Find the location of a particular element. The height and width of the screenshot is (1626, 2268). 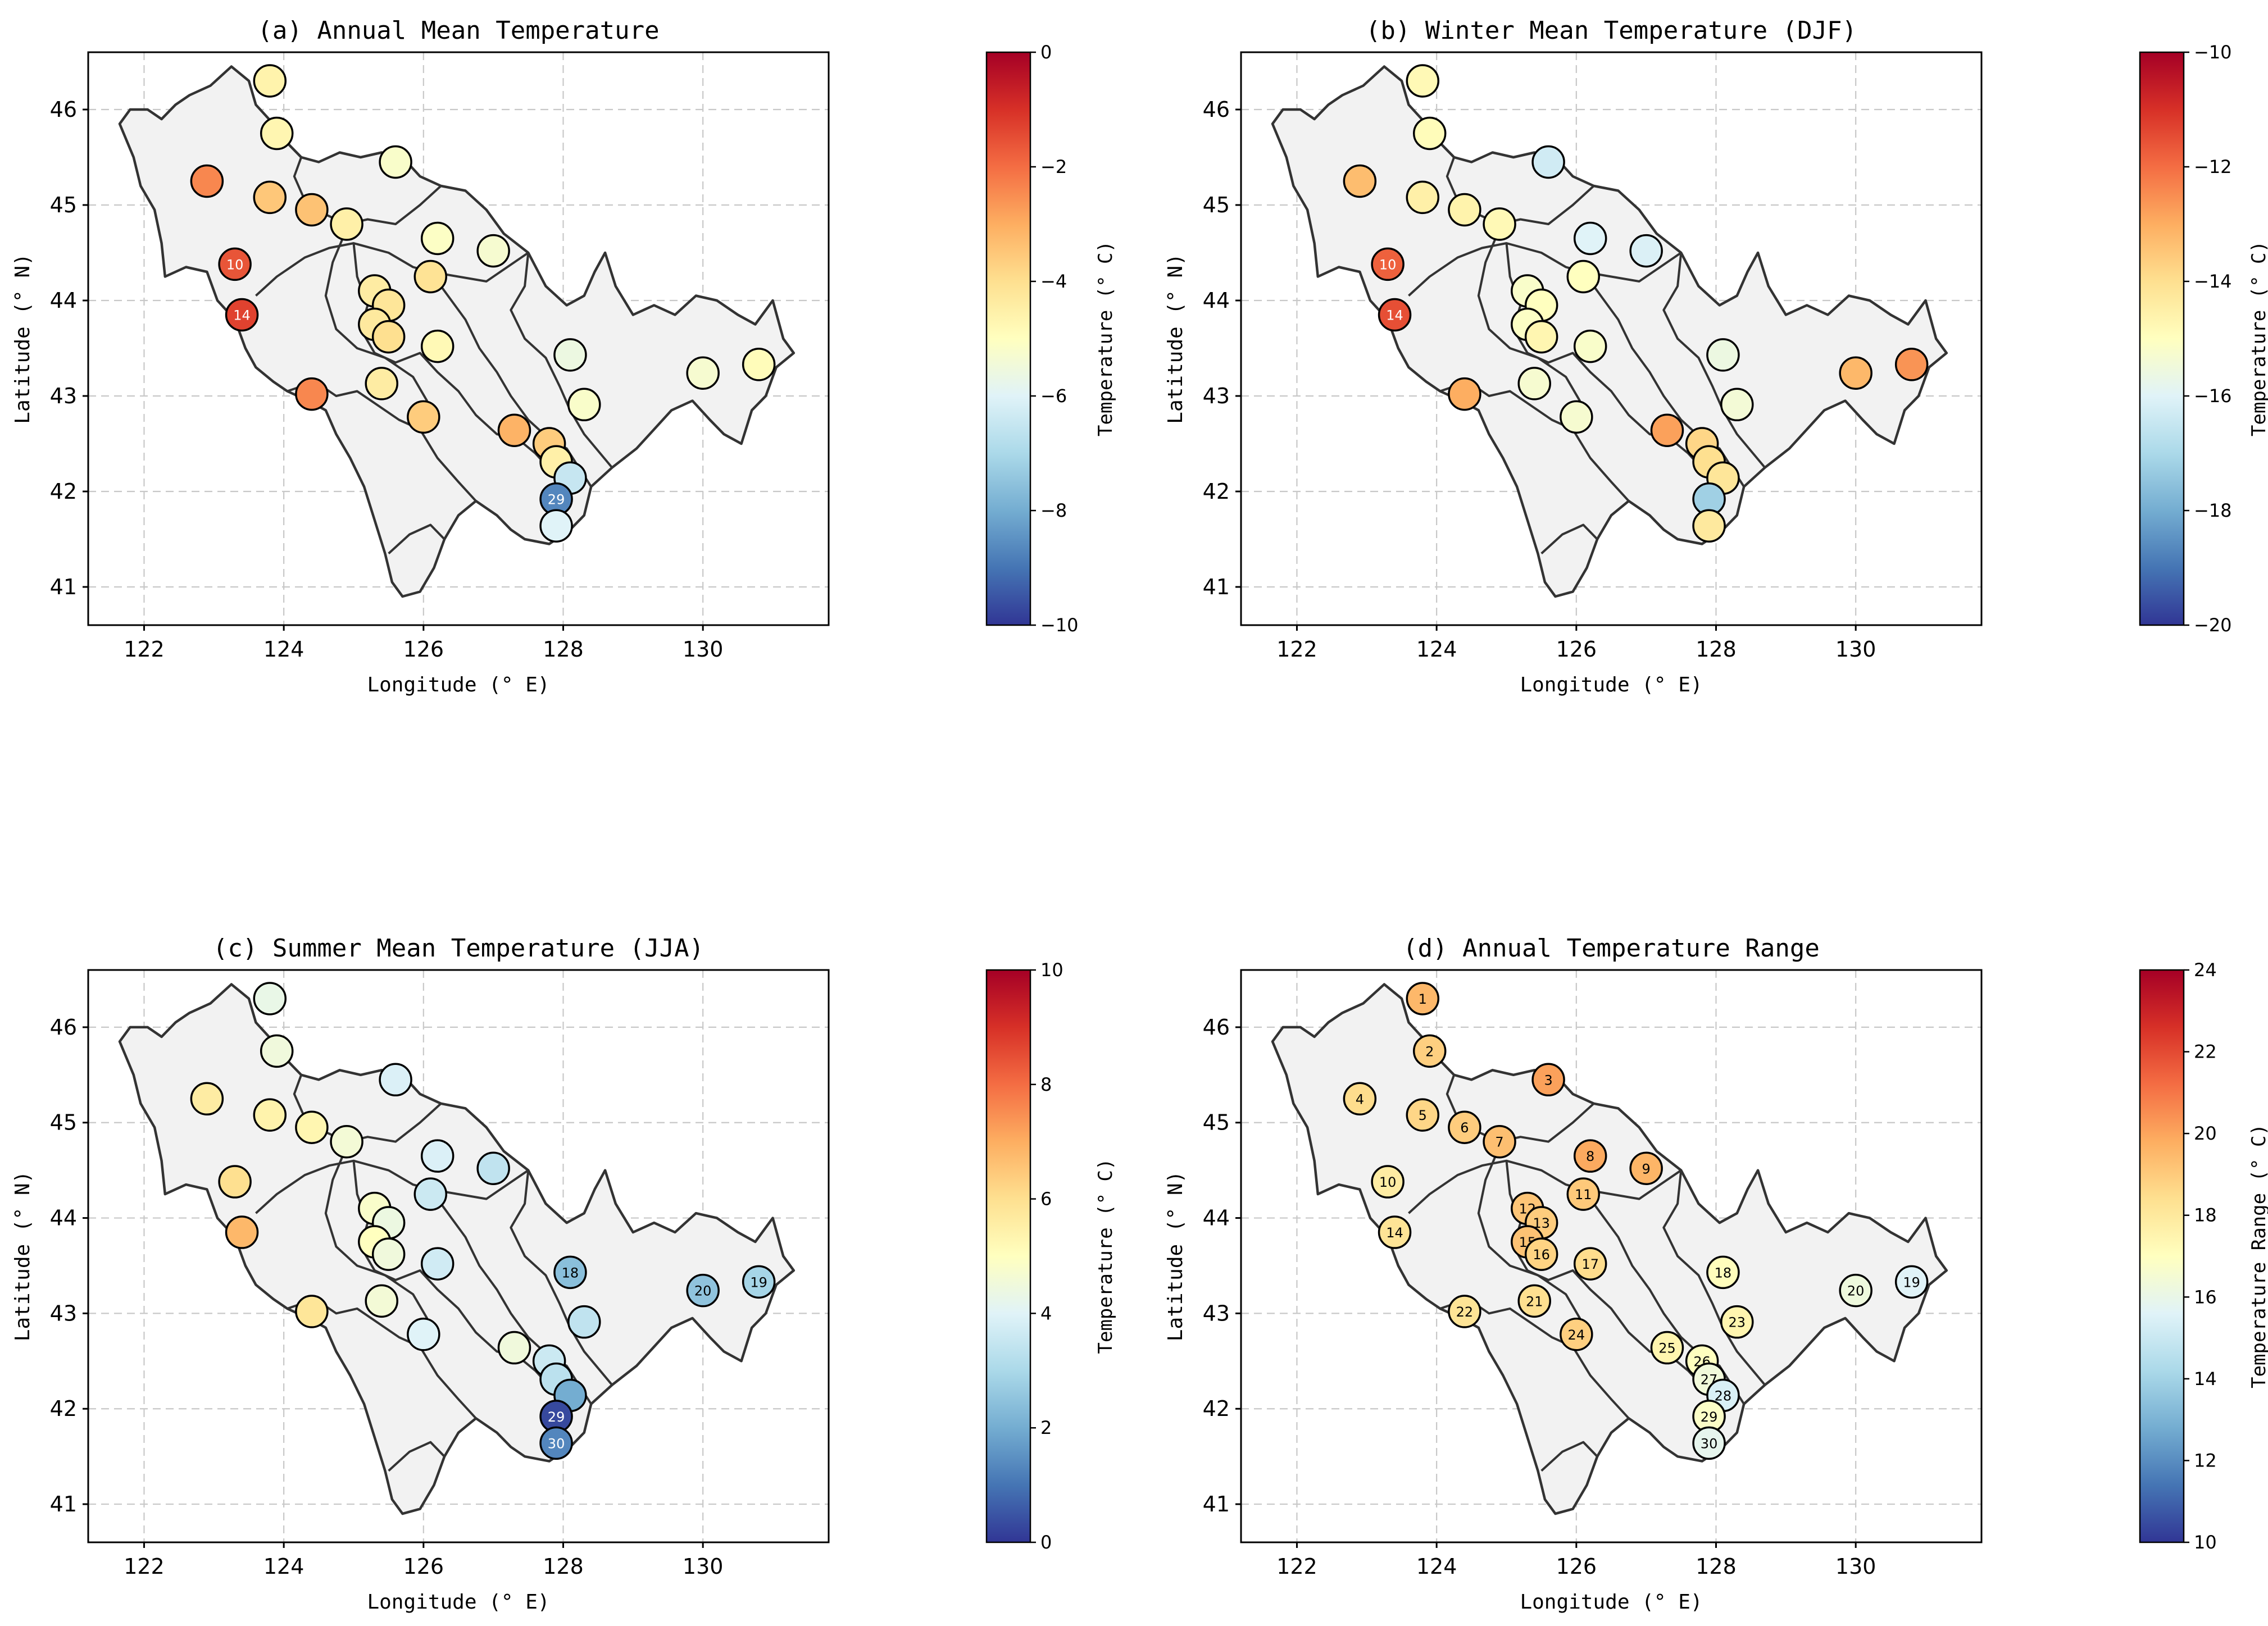

prefecture-border is located at coordinates (1714, 360).